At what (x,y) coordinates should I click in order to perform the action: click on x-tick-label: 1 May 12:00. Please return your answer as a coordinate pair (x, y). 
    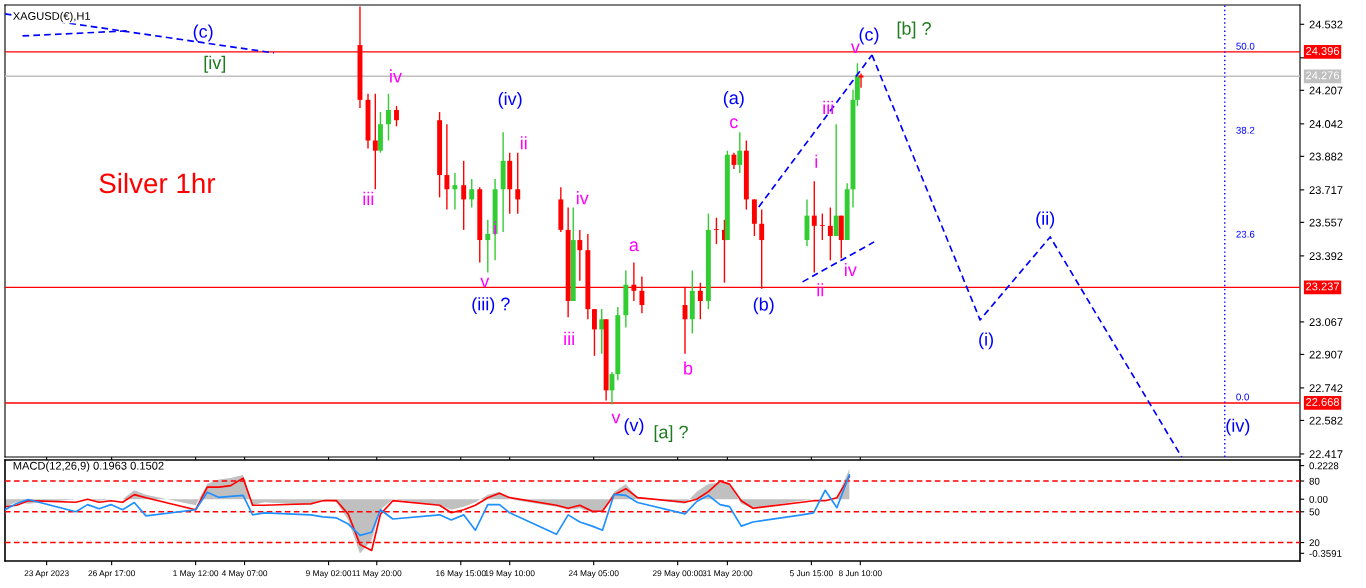
    Looking at the image, I should click on (196, 574).